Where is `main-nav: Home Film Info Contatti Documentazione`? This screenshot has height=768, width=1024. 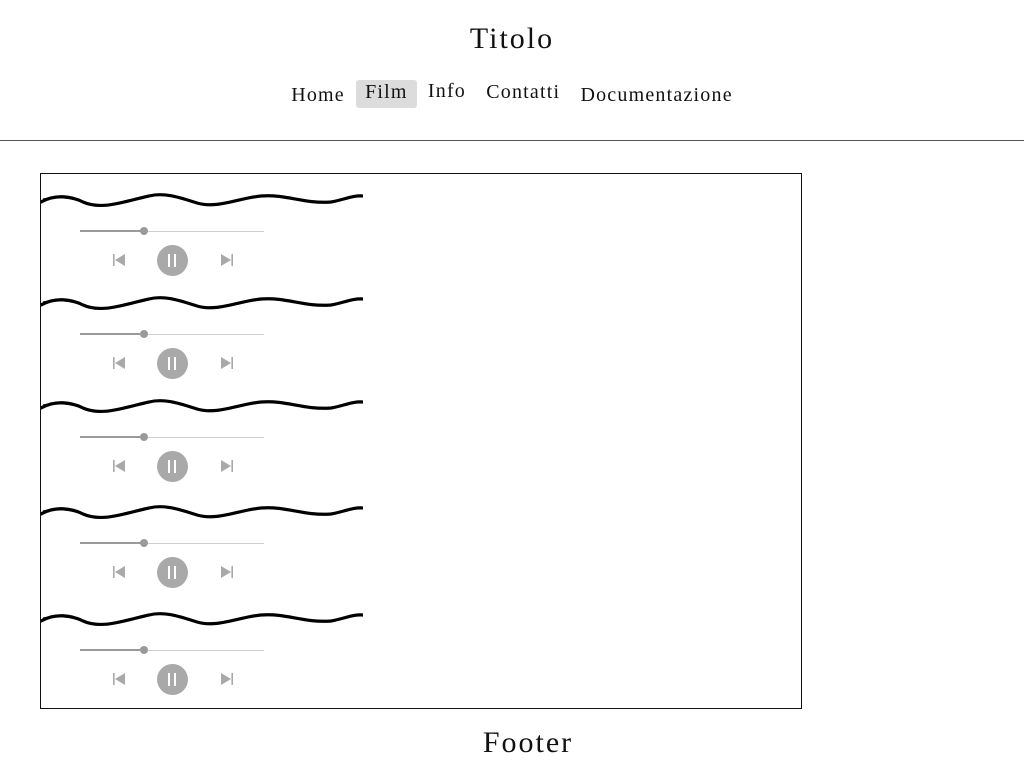
main-nav: Home Film Info Contatti Documentazione is located at coordinates (512, 94).